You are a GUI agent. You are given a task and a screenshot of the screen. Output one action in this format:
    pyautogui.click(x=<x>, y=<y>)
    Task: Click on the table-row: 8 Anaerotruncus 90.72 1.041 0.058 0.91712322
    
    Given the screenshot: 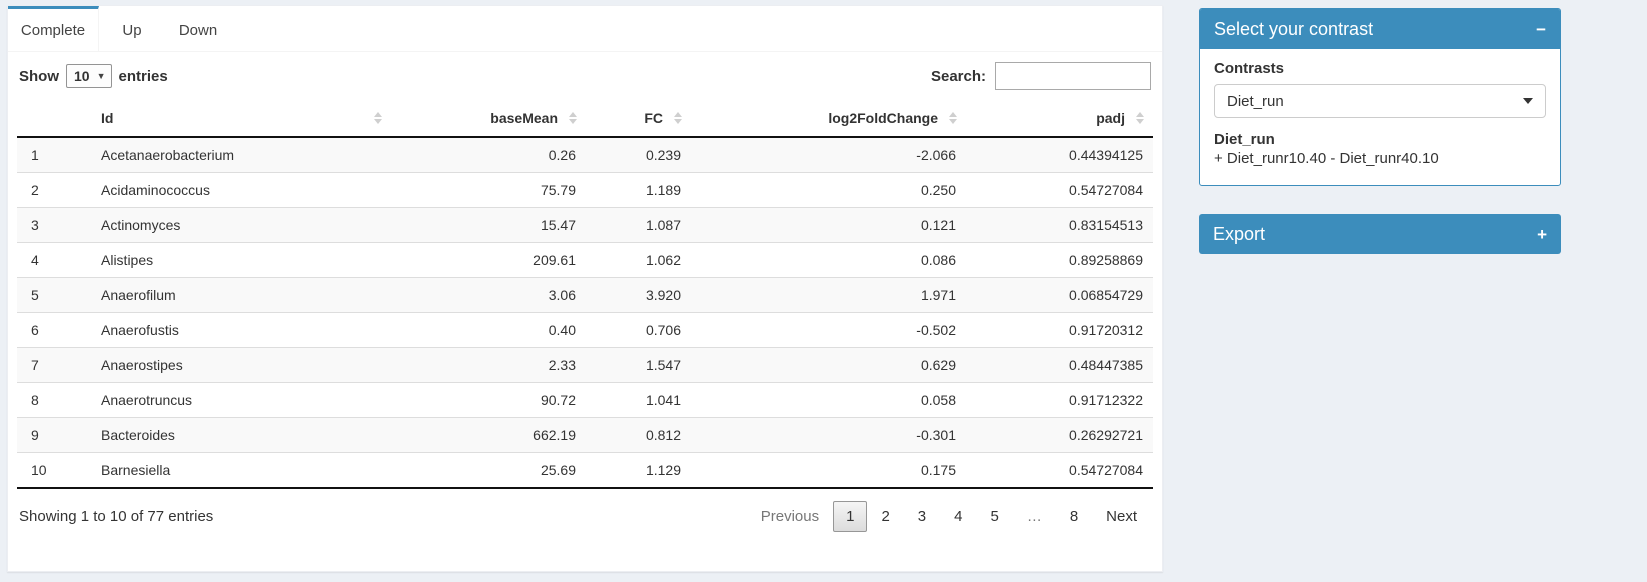 What is the action you would take?
    pyautogui.click(x=585, y=400)
    